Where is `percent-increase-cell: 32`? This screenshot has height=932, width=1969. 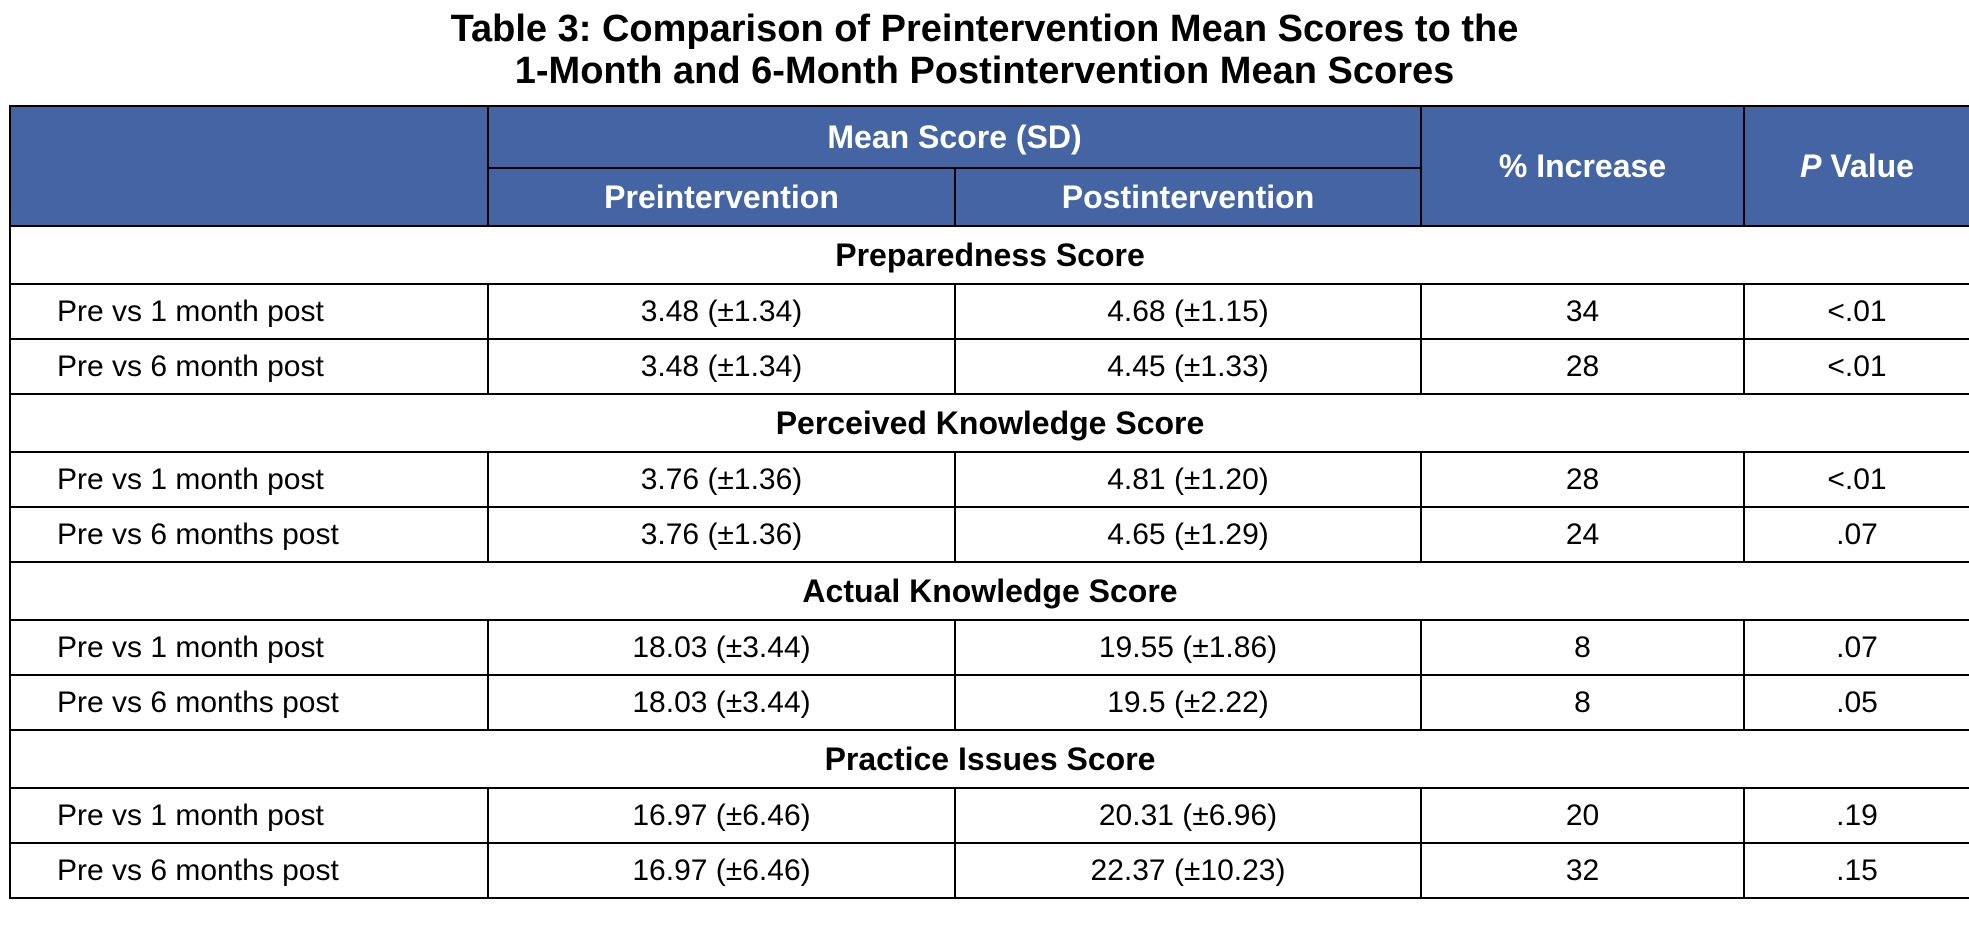 percent-increase-cell: 32 is located at coordinates (1582, 870).